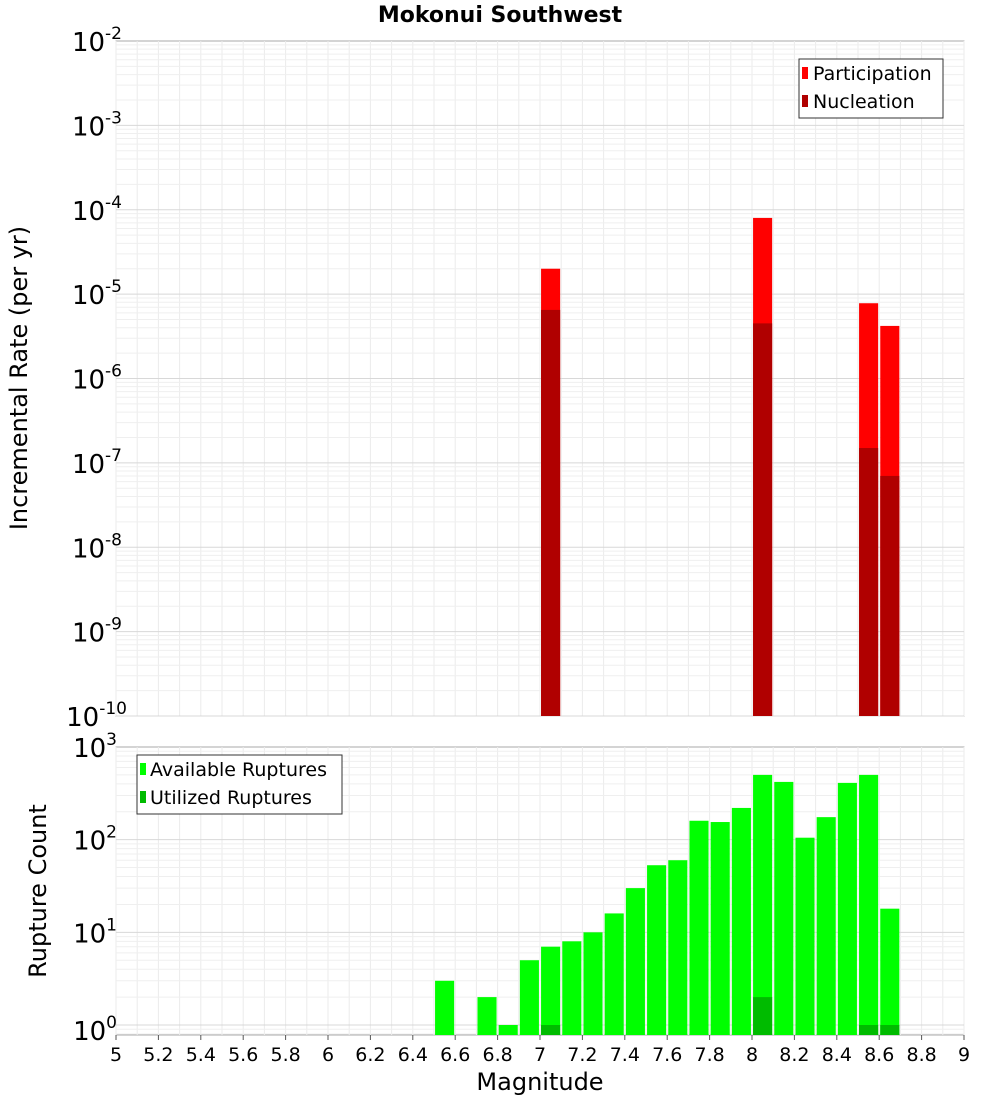 The width and height of the screenshot is (1000, 1100). What do you see at coordinates (97, 463) in the screenshot?
I see `rate-y-tick-label: 10⁻⁷` at bounding box center [97, 463].